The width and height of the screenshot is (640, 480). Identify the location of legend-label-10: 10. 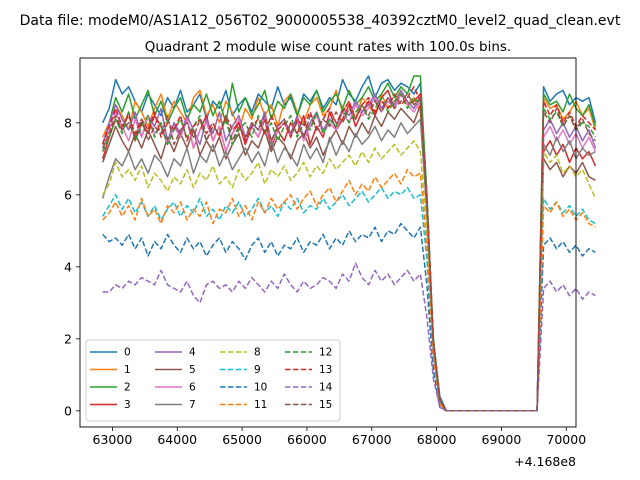
(260, 388).